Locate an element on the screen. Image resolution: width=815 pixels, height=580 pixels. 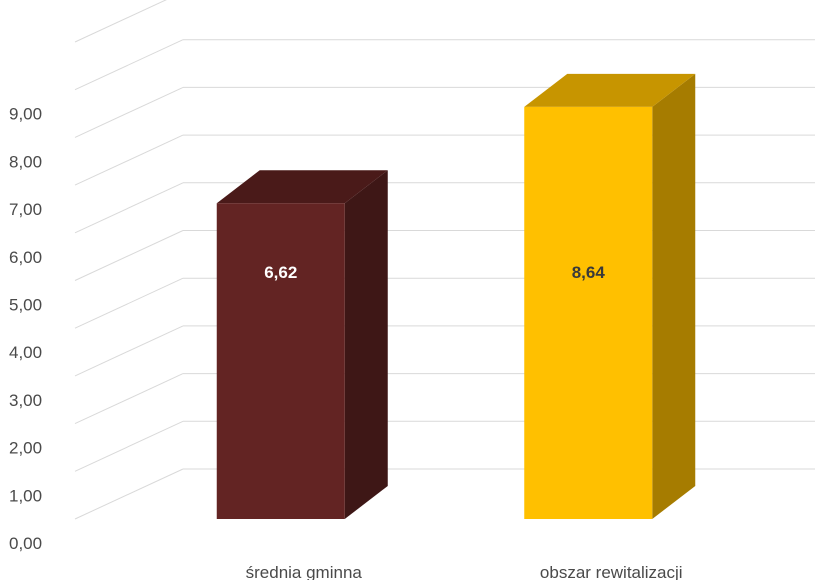
y-tick-label: 6,00 is located at coordinates (25, 257).